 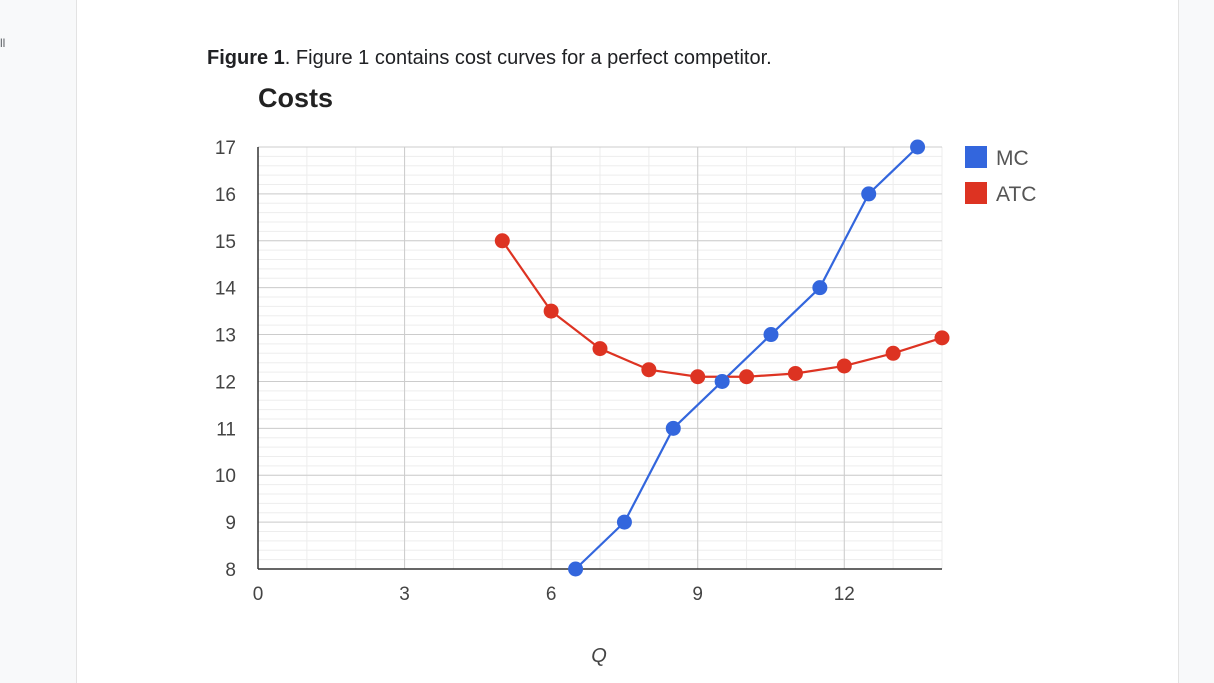 I want to click on y-tick-label: 10, so click(x=225, y=476).